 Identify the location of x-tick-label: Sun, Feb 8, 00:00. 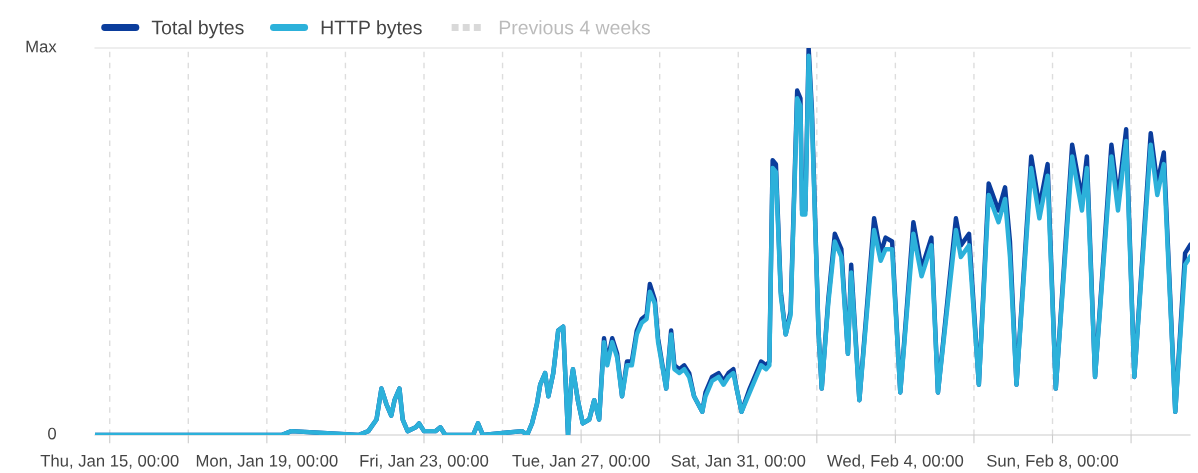
(1053, 461).